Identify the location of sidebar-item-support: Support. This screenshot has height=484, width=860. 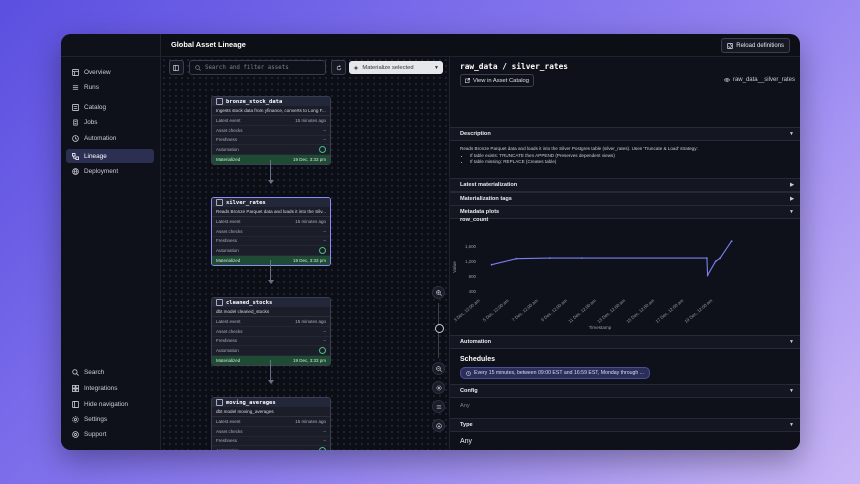
(110, 435).